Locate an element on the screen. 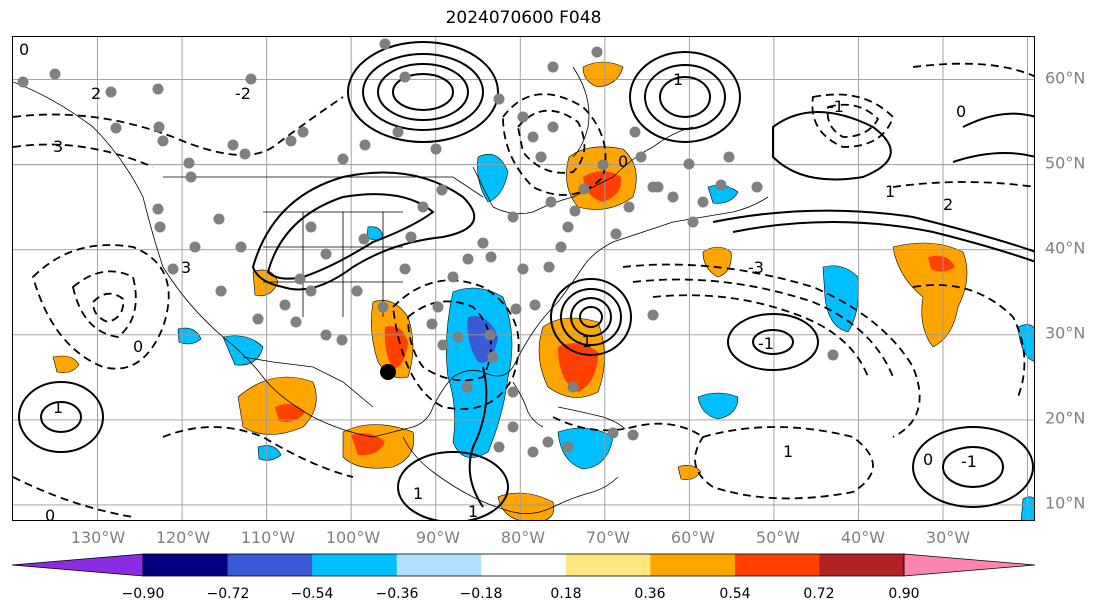  coastline is located at coordinates (528, 404).